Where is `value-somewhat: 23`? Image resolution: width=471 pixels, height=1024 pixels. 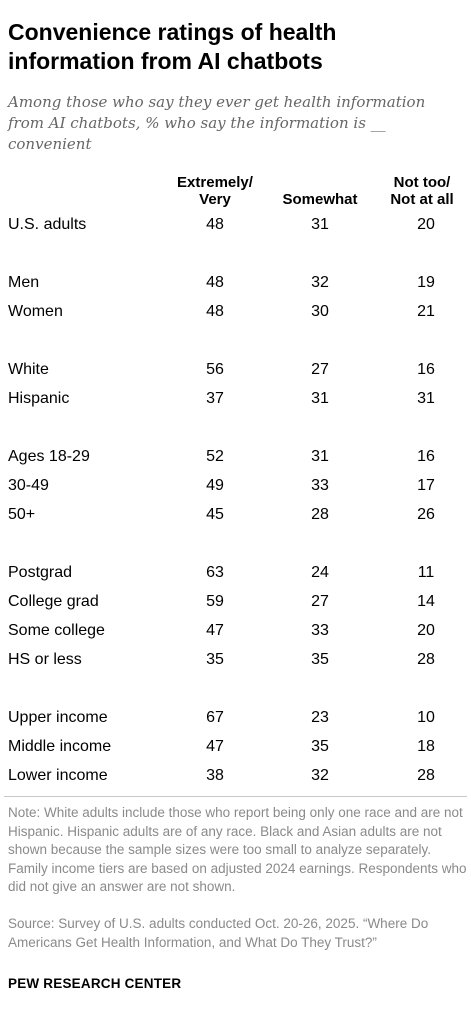 value-somewhat: 23 is located at coordinates (320, 717).